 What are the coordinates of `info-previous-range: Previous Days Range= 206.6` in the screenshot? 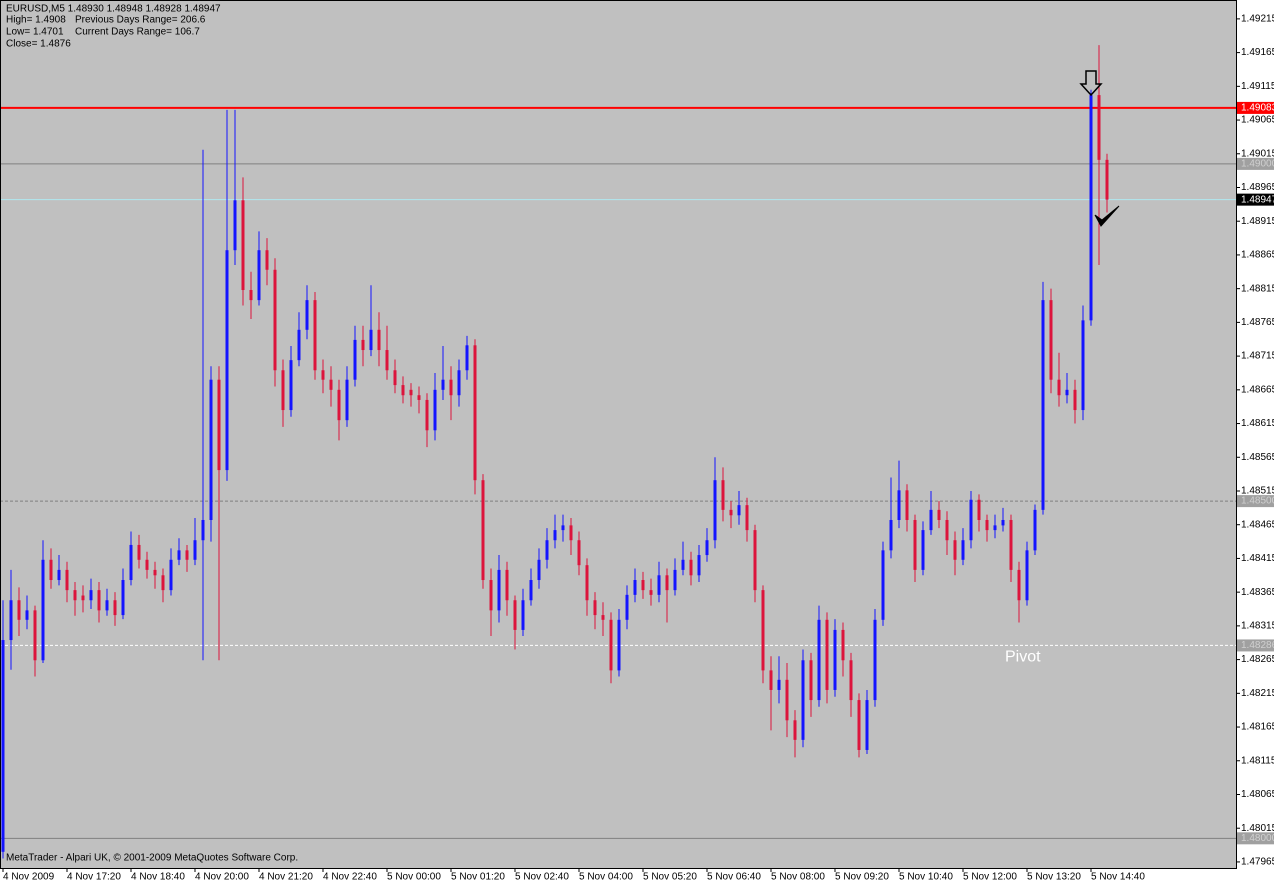 It's located at (140, 20).